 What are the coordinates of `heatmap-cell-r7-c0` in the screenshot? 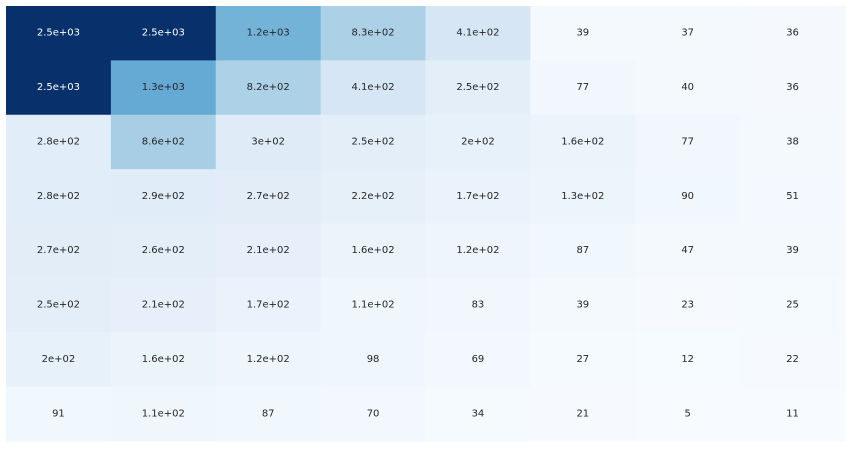 It's located at (59, 414).